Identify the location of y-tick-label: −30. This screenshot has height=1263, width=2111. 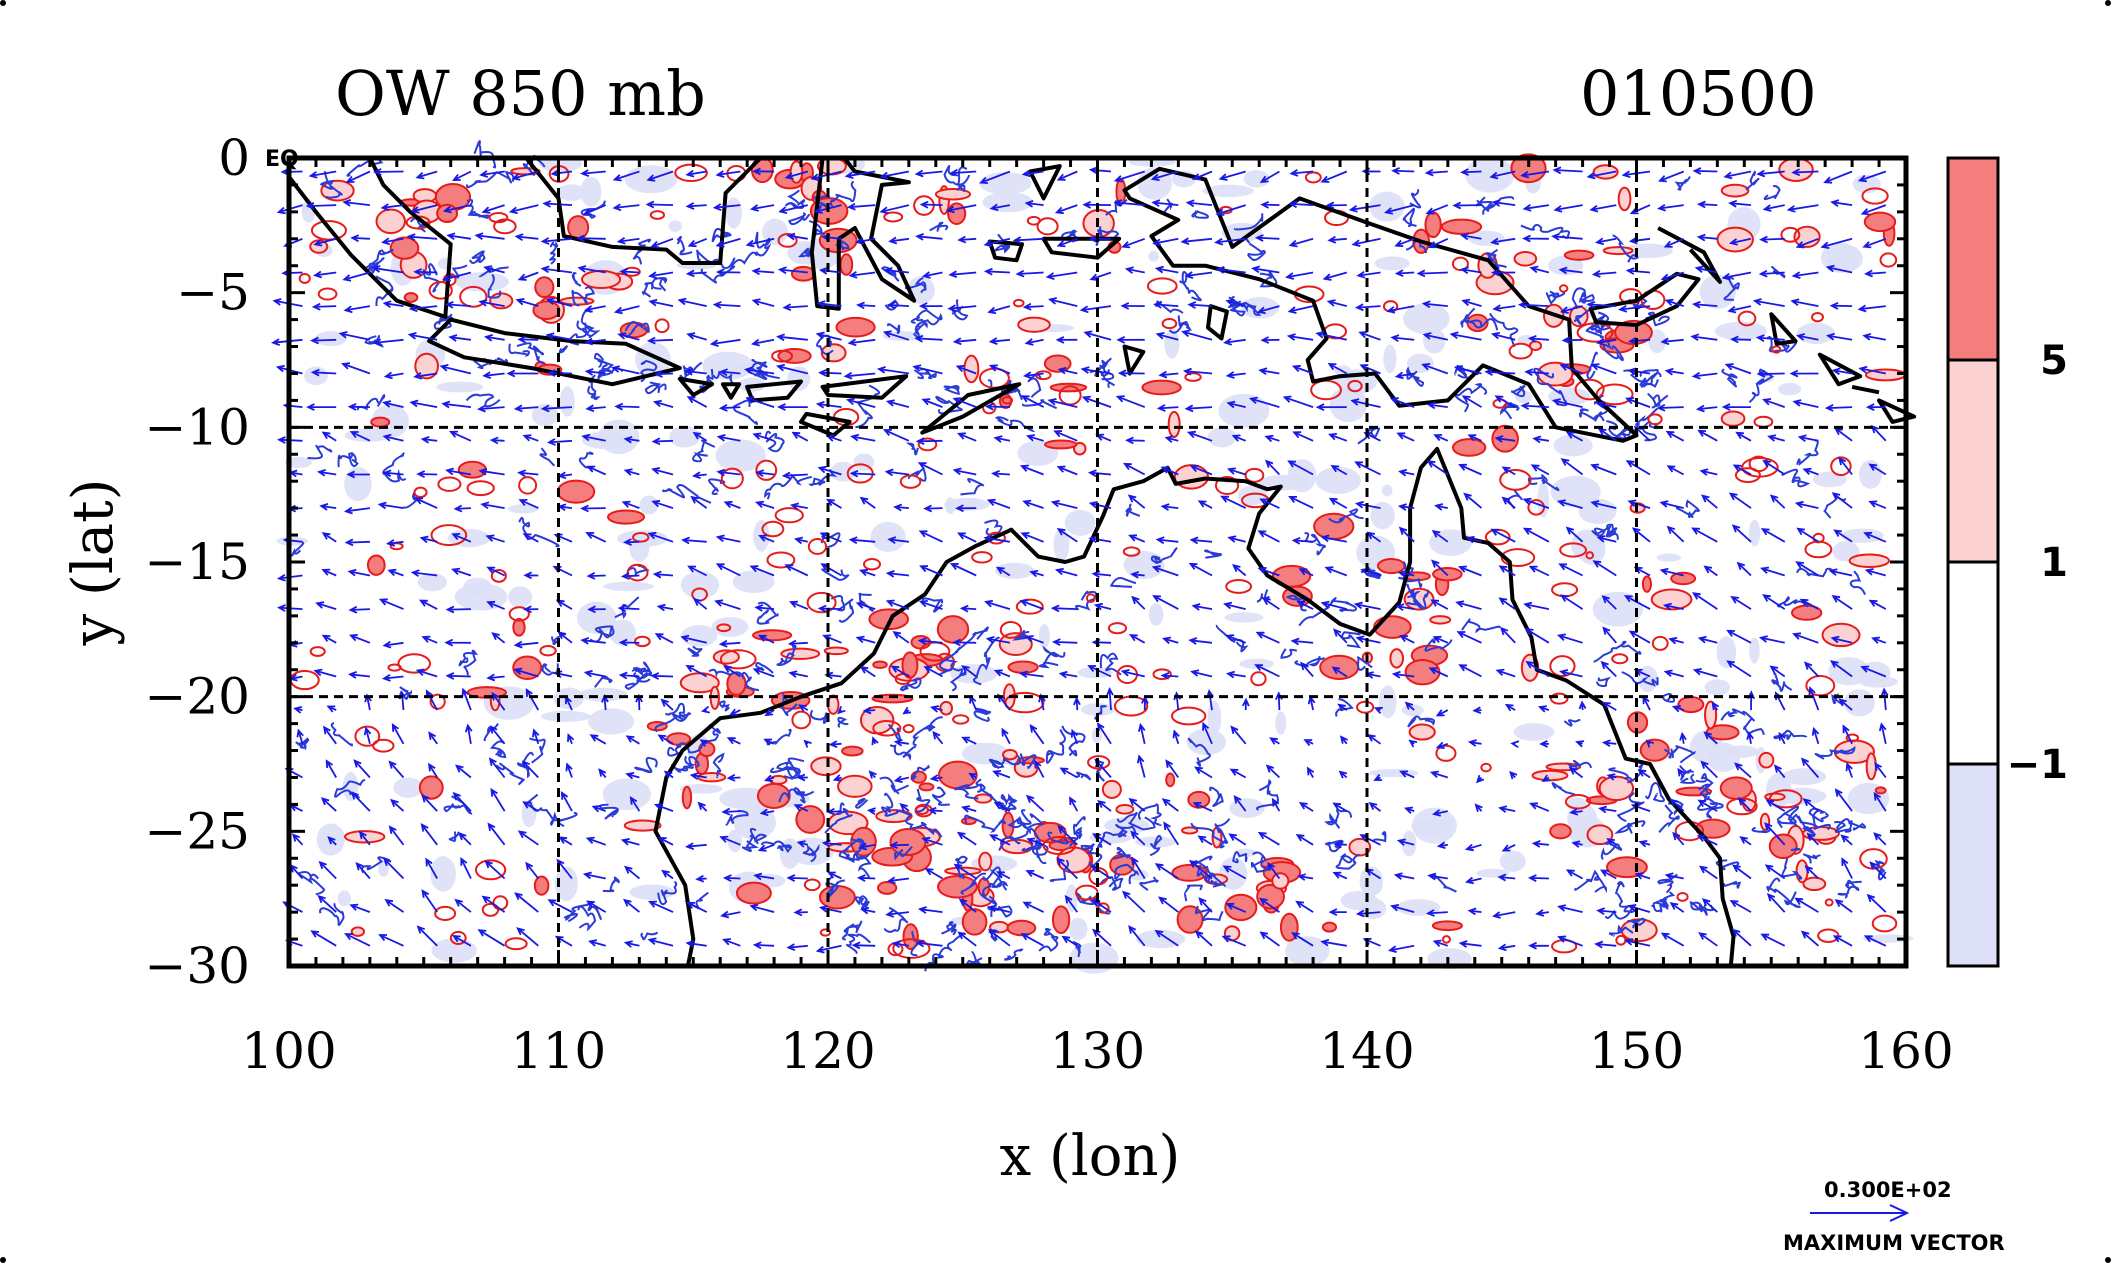
(197, 966).